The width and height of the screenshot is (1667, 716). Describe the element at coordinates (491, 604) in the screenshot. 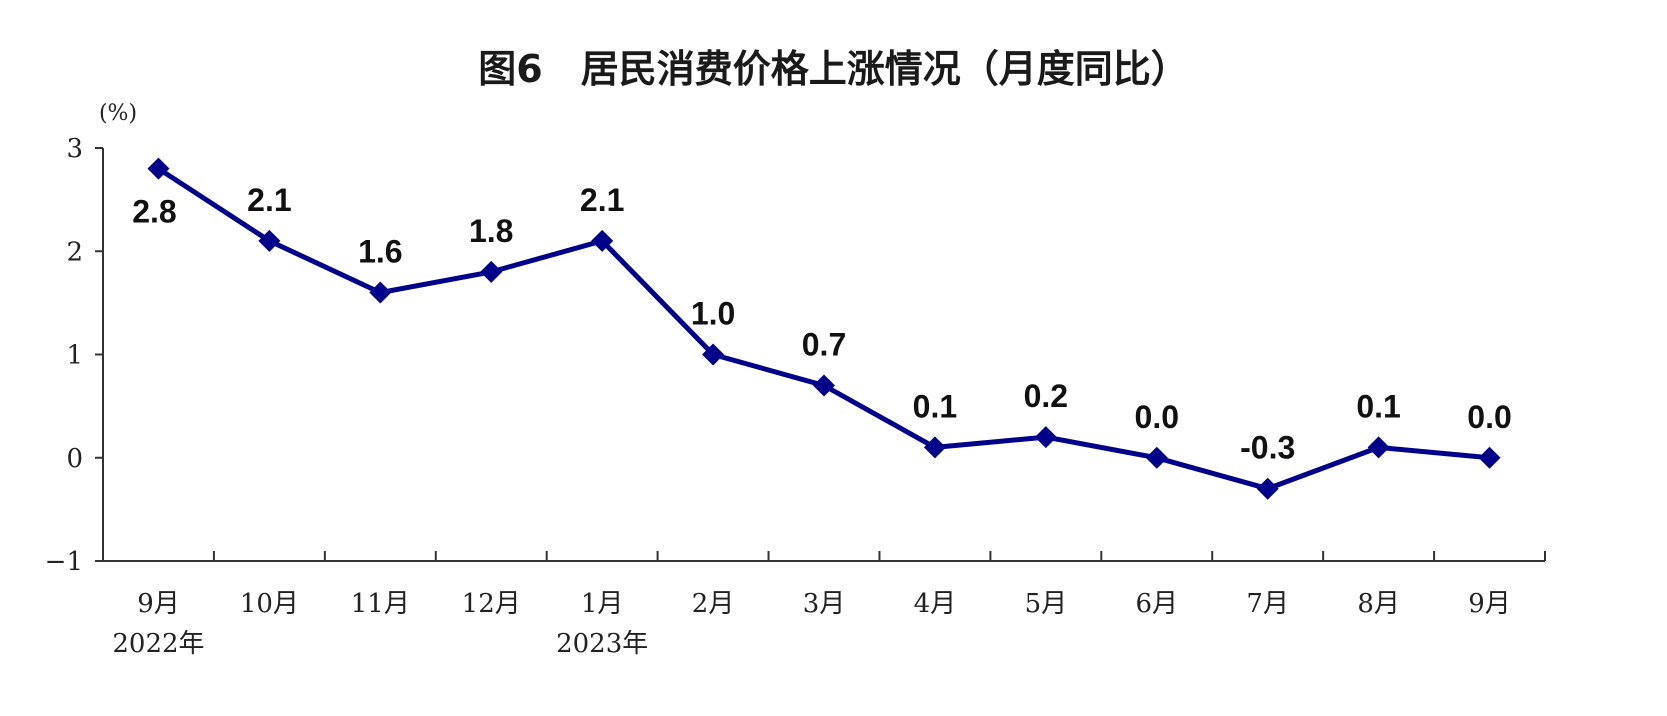

I see `x-tick-label: 12月` at that location.